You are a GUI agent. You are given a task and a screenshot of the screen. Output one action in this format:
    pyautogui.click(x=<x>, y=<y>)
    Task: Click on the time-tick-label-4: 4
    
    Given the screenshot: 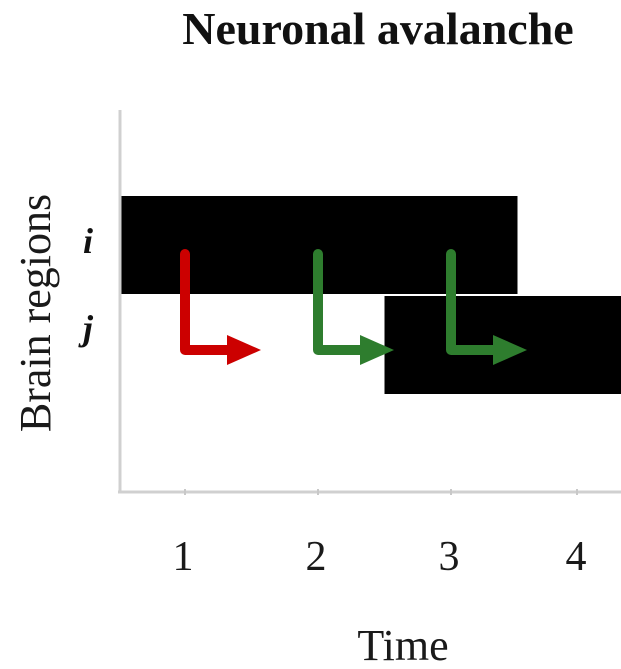 What is the action you would take?
    pyautogui.click(x=576, y=557)
    